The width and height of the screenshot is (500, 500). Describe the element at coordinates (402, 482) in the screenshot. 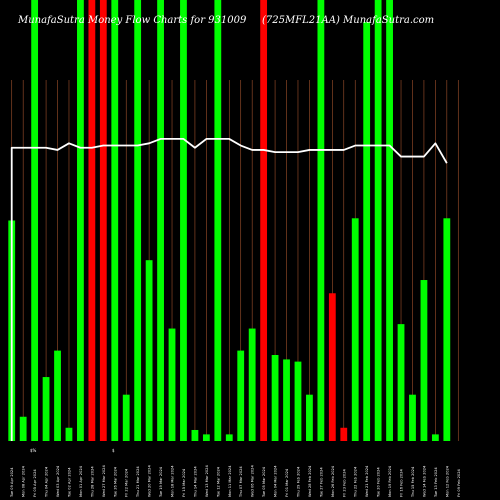

I see `x-tick-label-34: Fri 16 Feb 2024` at that location.